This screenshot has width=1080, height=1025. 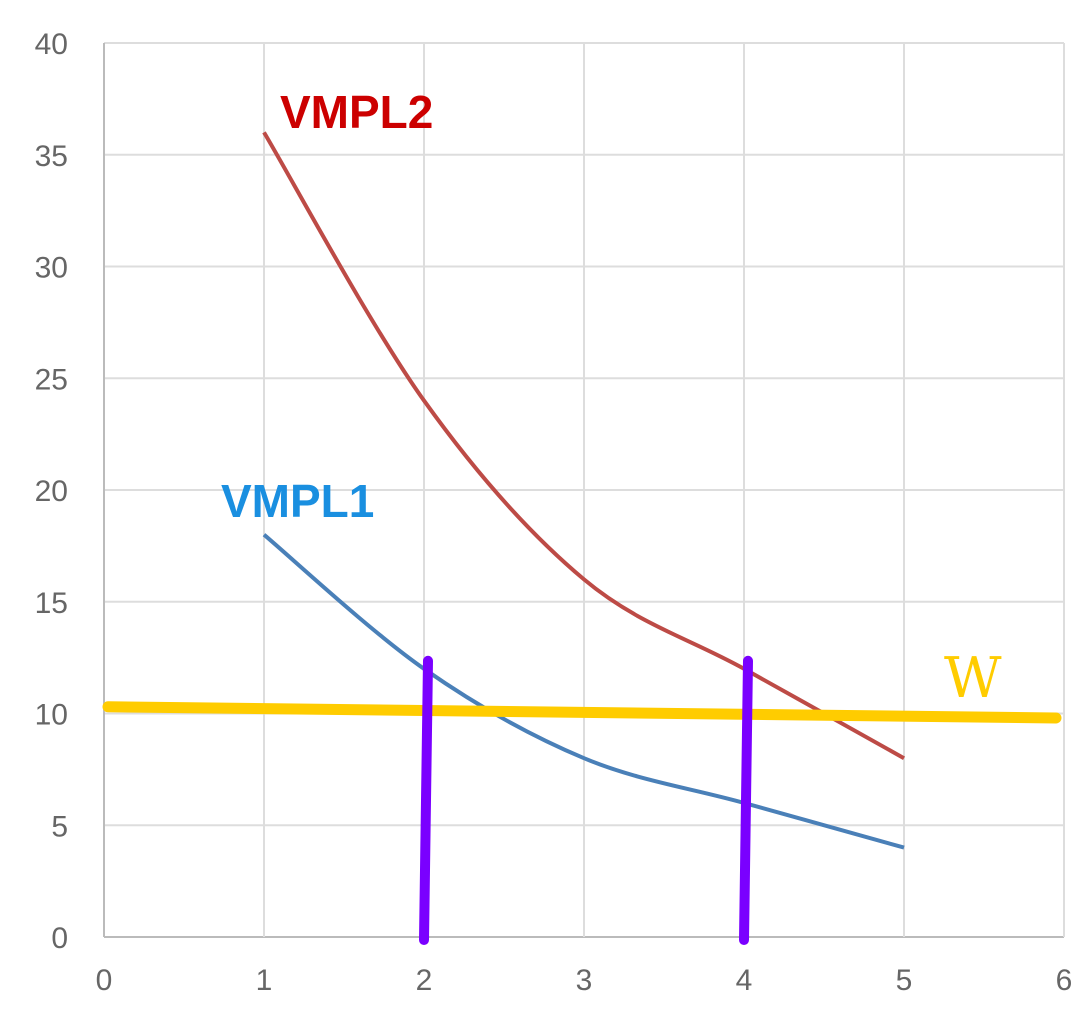 I want to click on x-tick-label: 1, so click(x=264, y=980).